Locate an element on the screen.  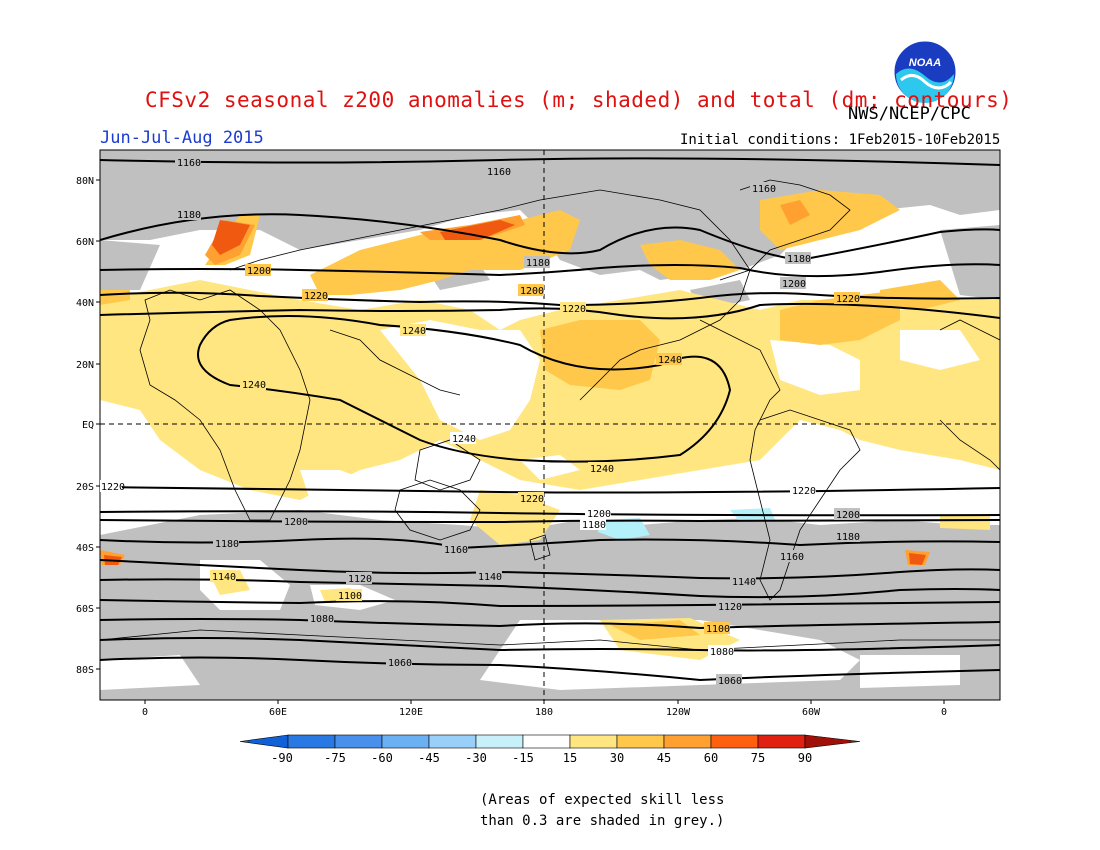
lat-label: 40S is located at coordinates (85, 548).